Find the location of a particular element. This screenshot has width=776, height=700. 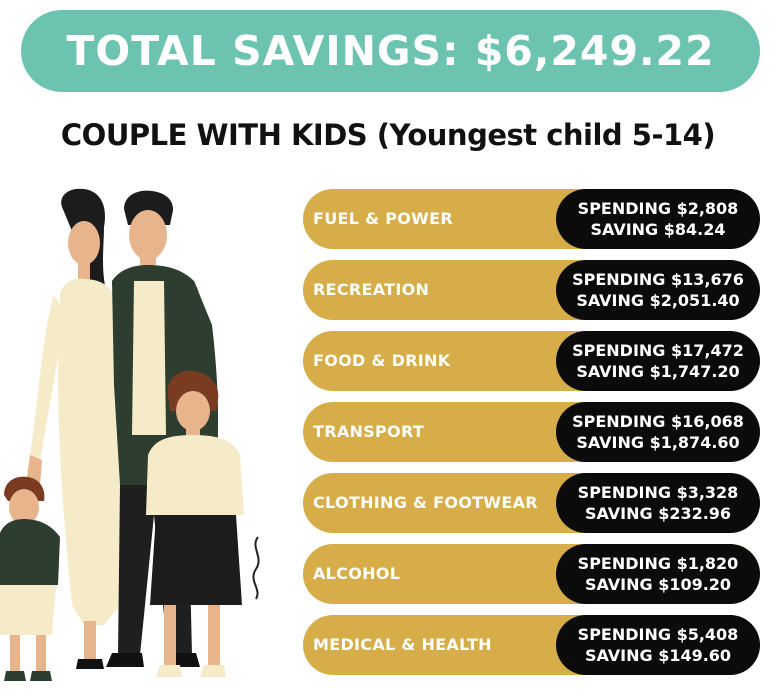

category-label: ALCOHOL is located at coordinates (357, 573).